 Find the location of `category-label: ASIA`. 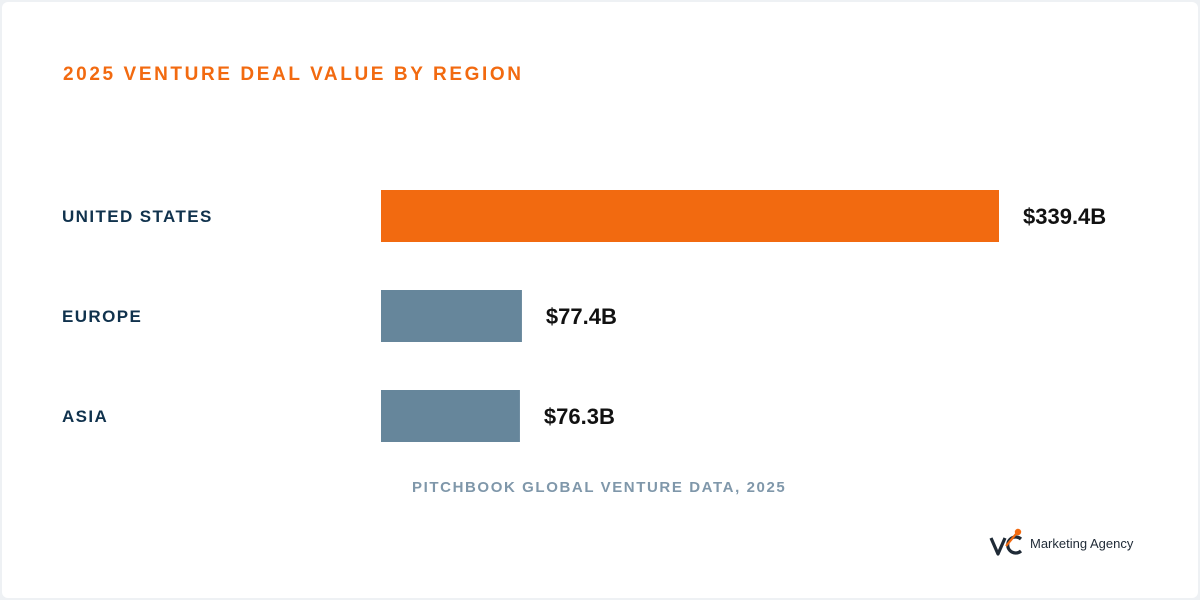

category-label: ASIA is located at coordinates (85, 416).